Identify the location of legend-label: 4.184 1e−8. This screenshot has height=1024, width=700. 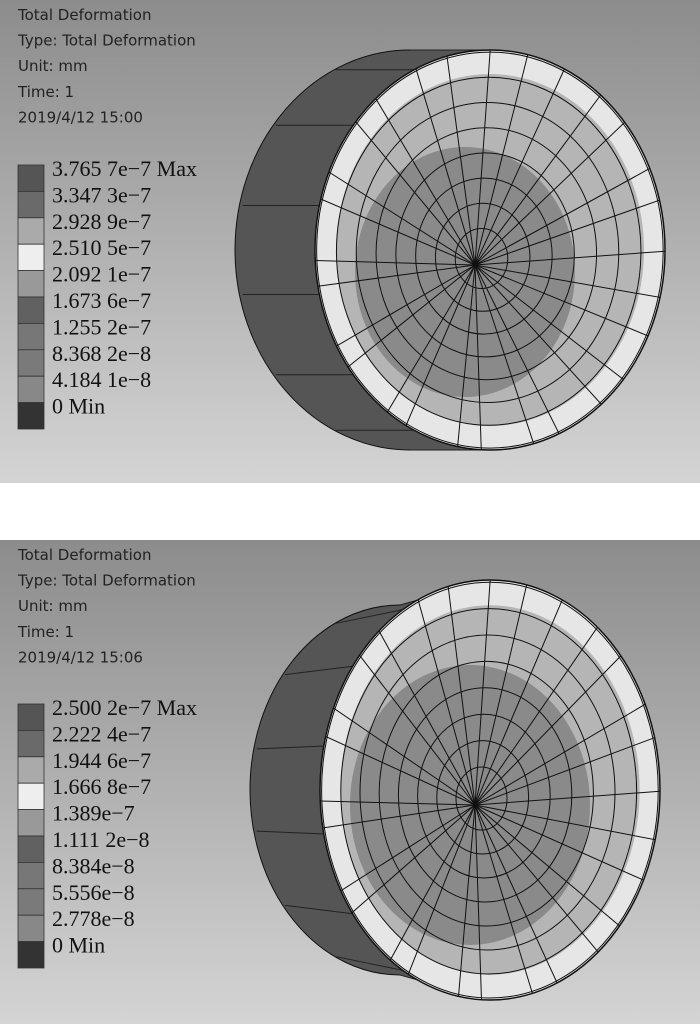
(101, 379).